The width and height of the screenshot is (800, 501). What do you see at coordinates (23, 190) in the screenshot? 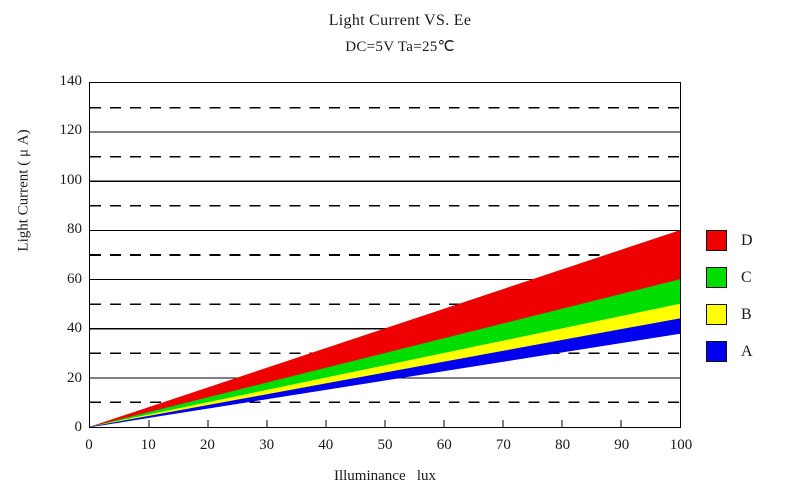
I see `y-axis-title: Light Current ( μ A)` at bounding box center [23, 190].